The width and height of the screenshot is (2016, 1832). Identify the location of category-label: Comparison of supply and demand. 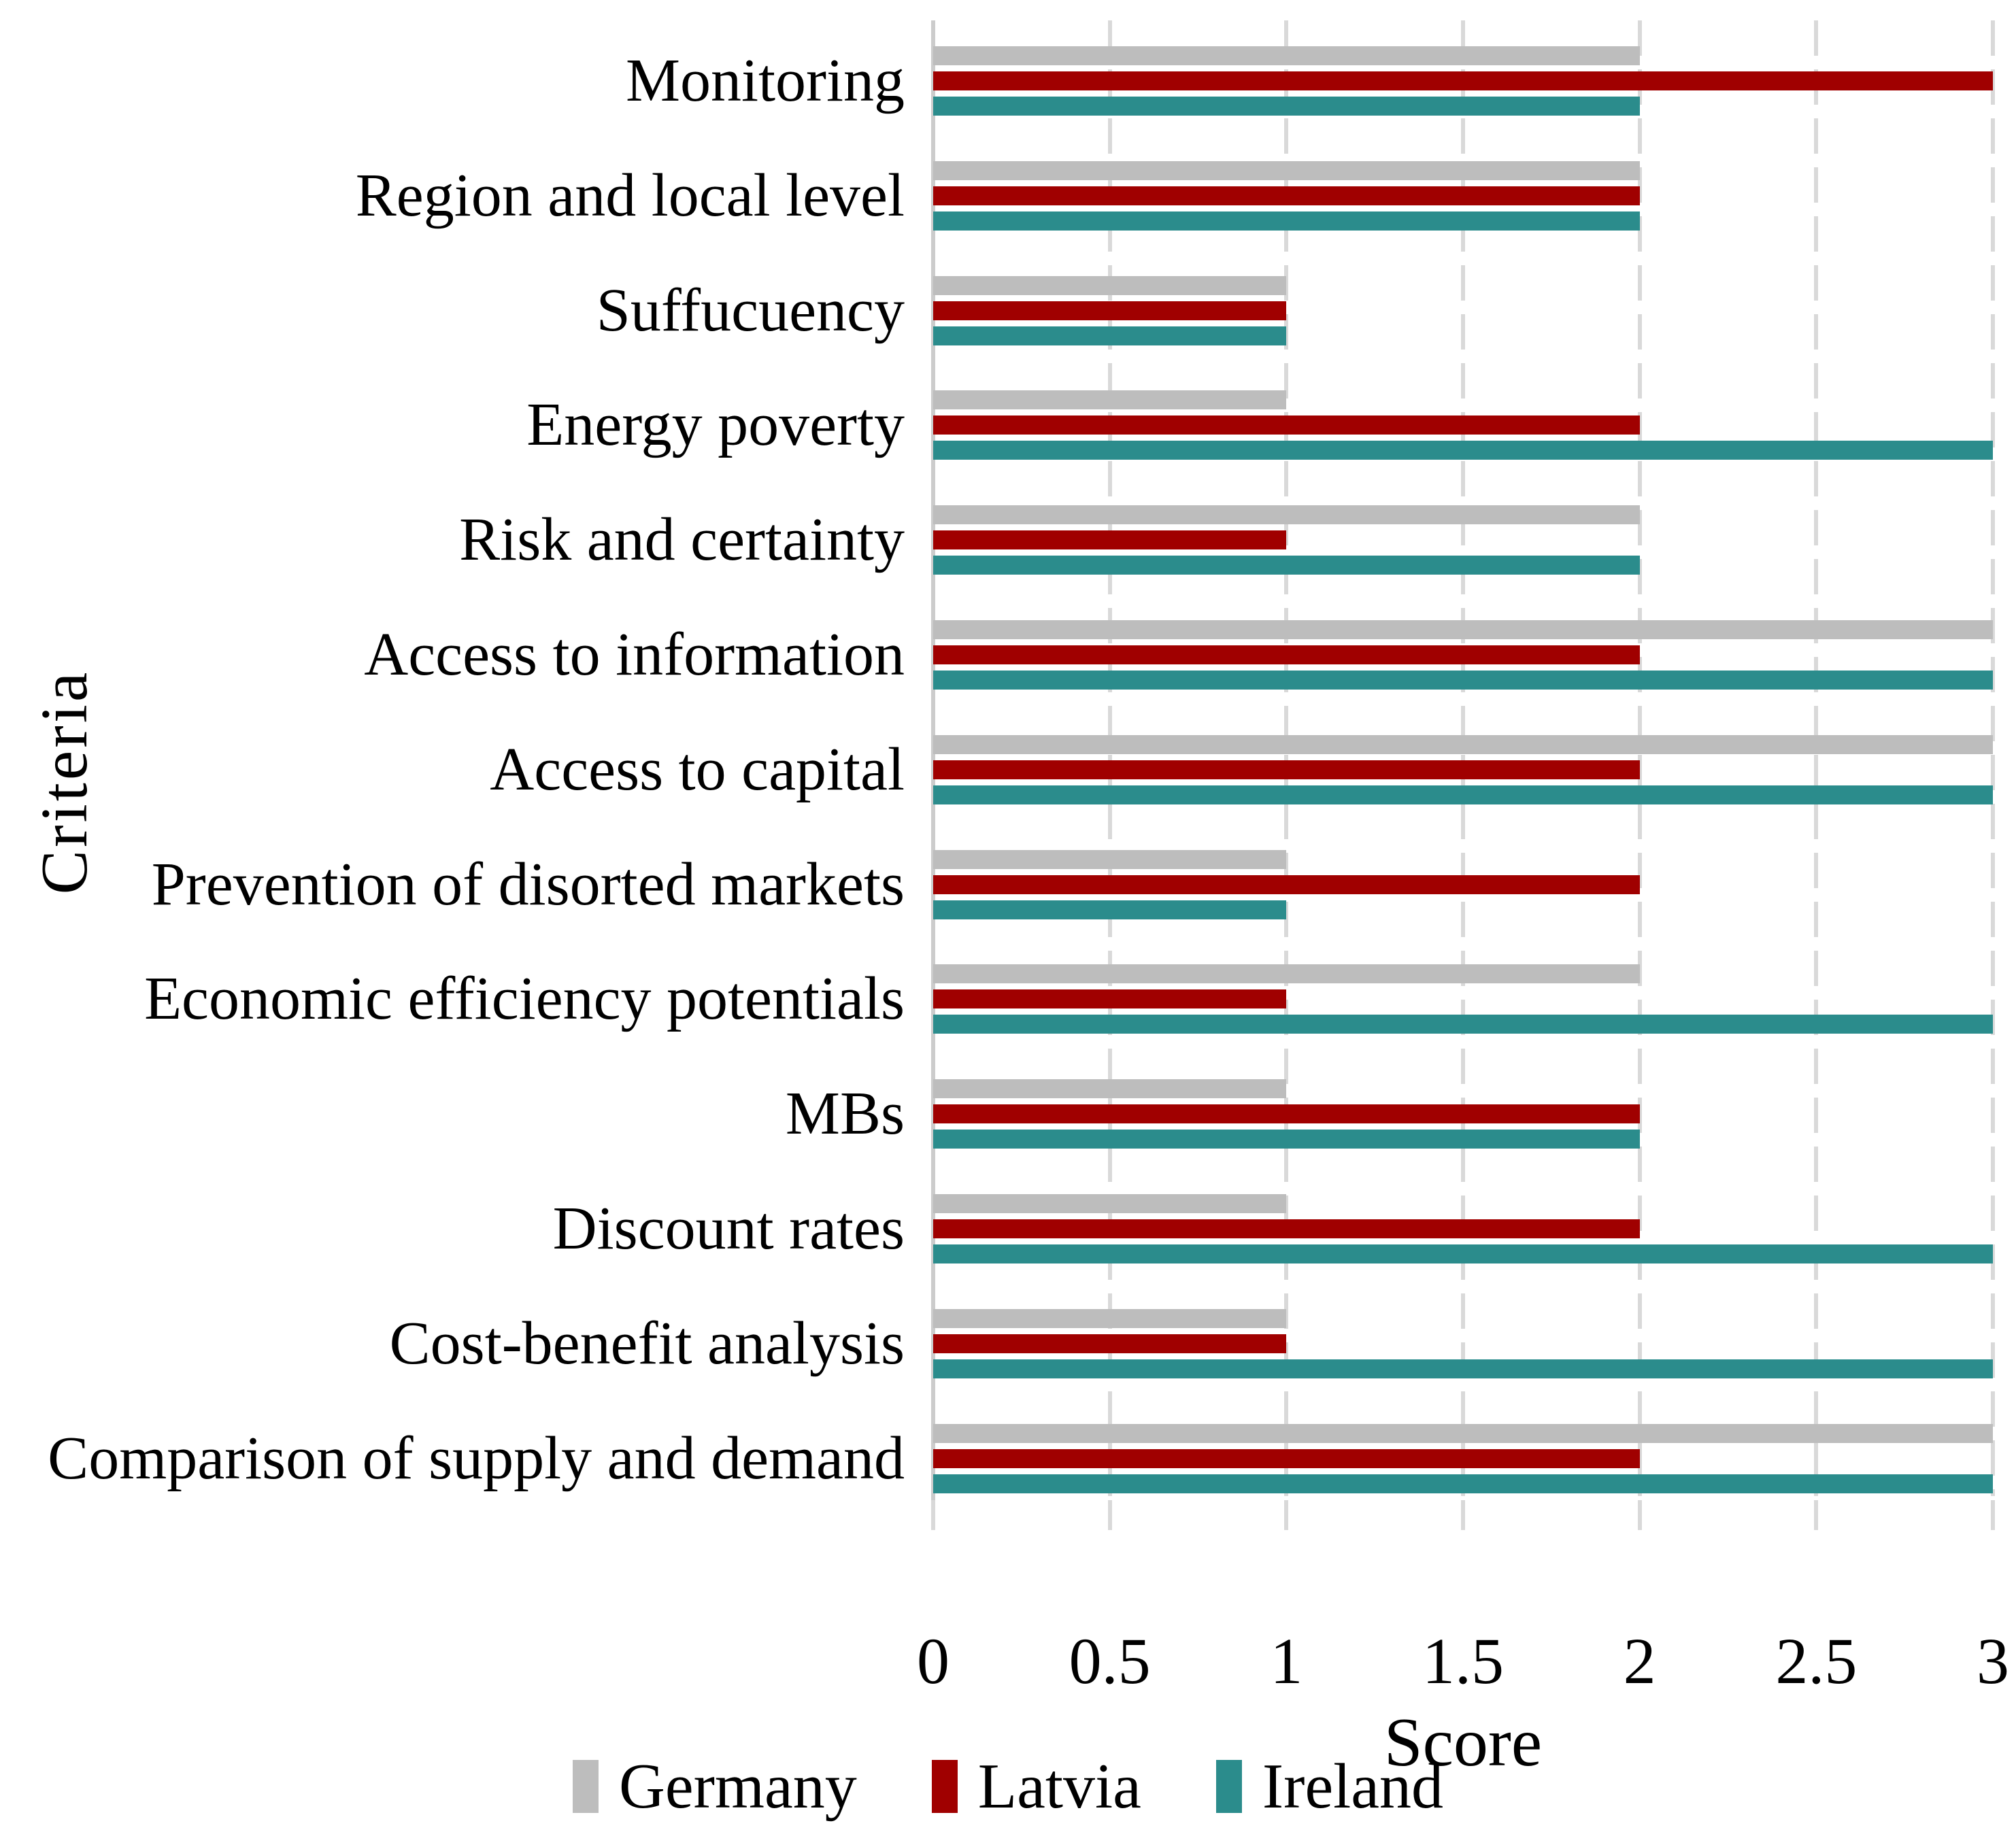
(476, 1458).